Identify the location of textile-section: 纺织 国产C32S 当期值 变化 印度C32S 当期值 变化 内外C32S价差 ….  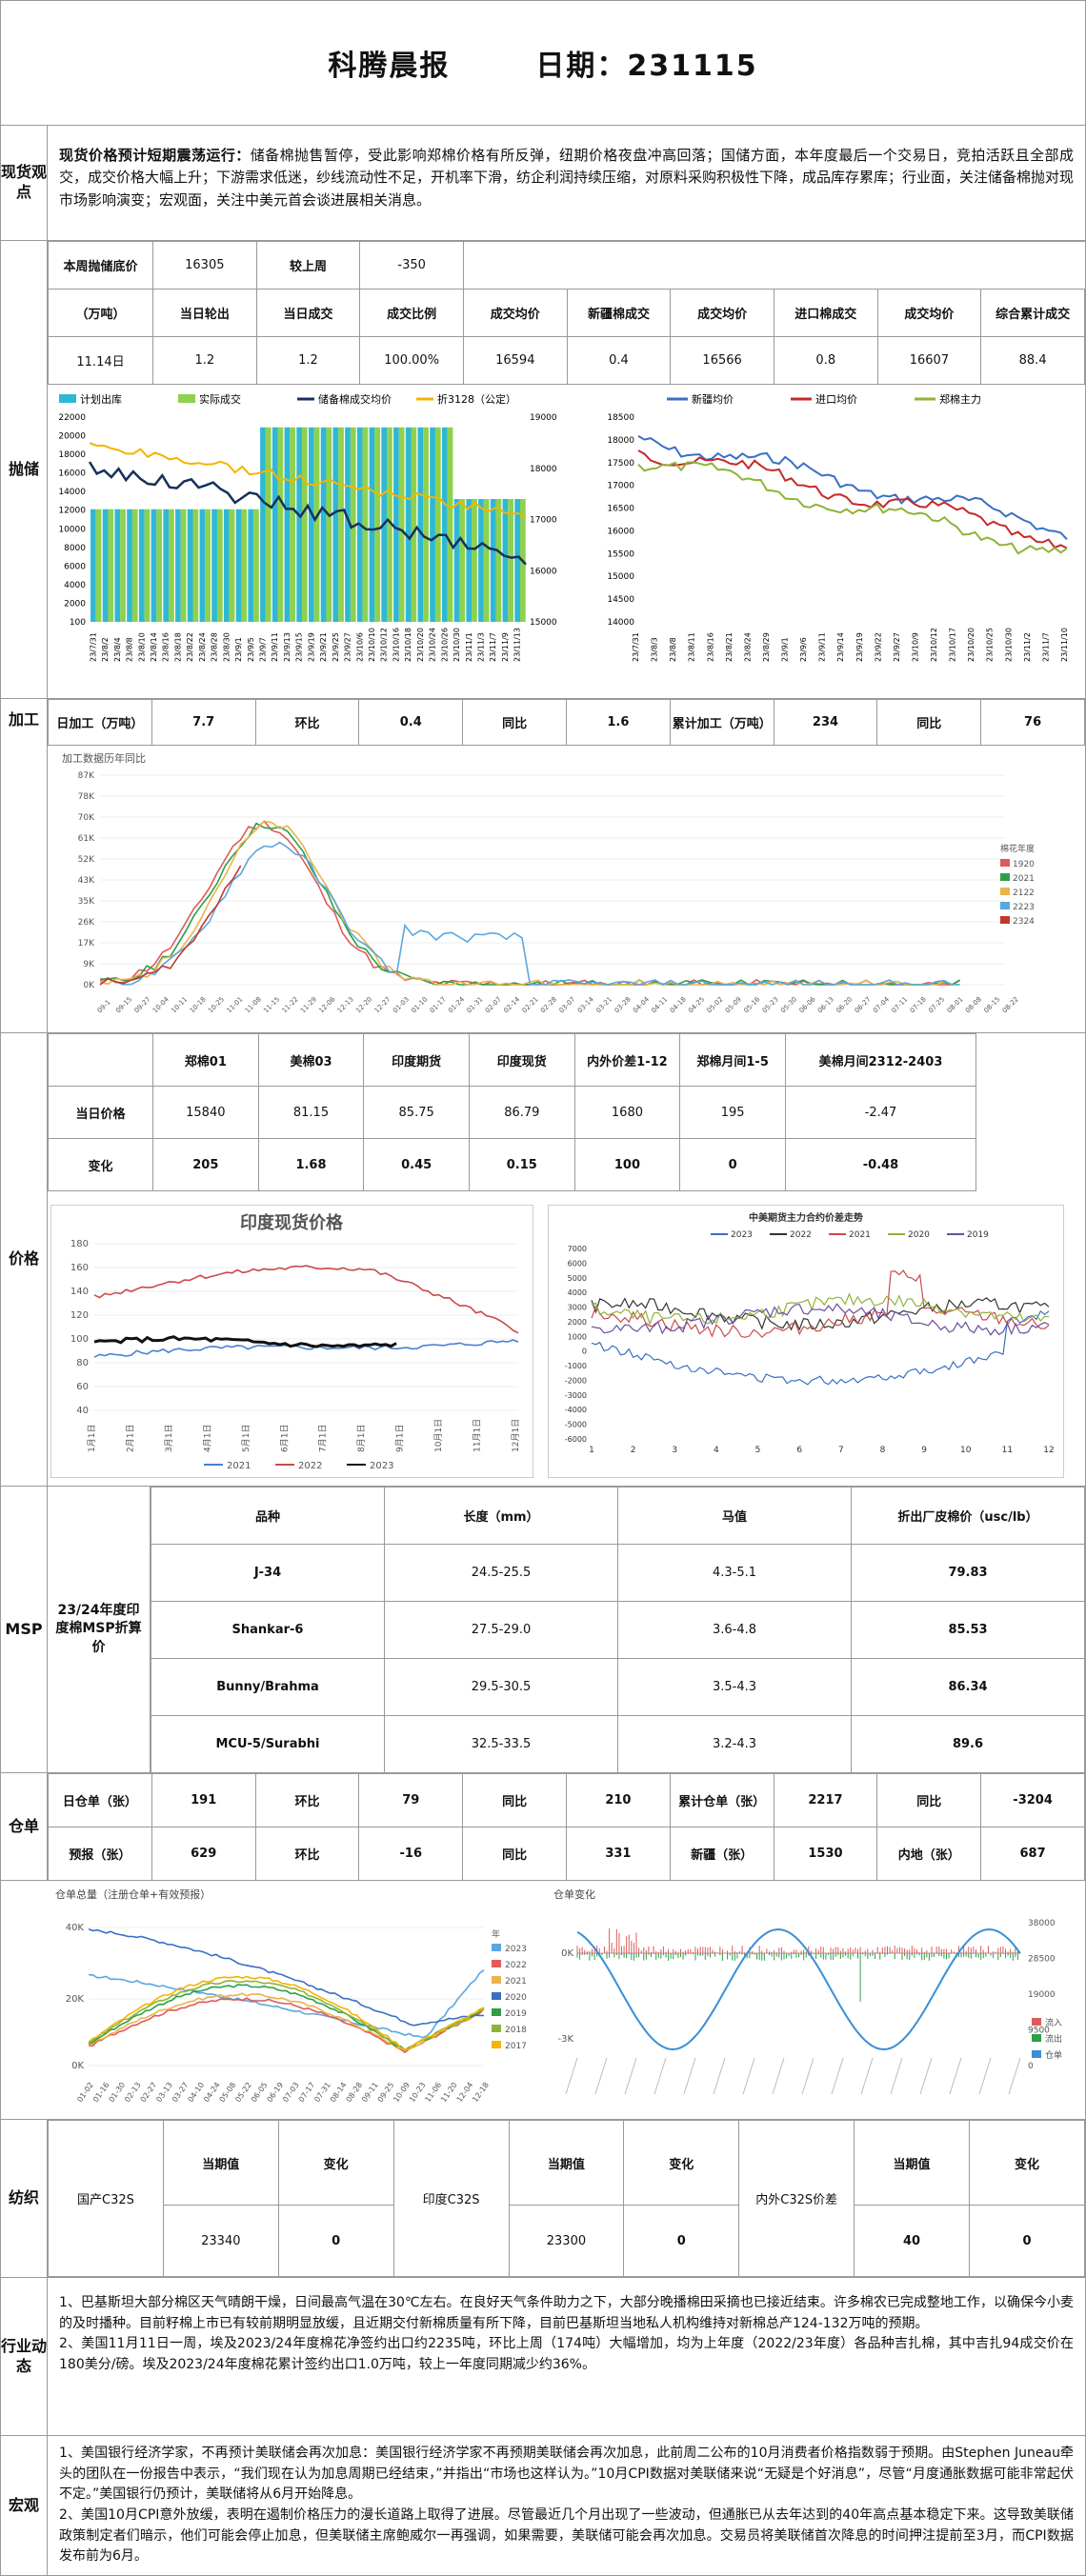
(543, 2198).